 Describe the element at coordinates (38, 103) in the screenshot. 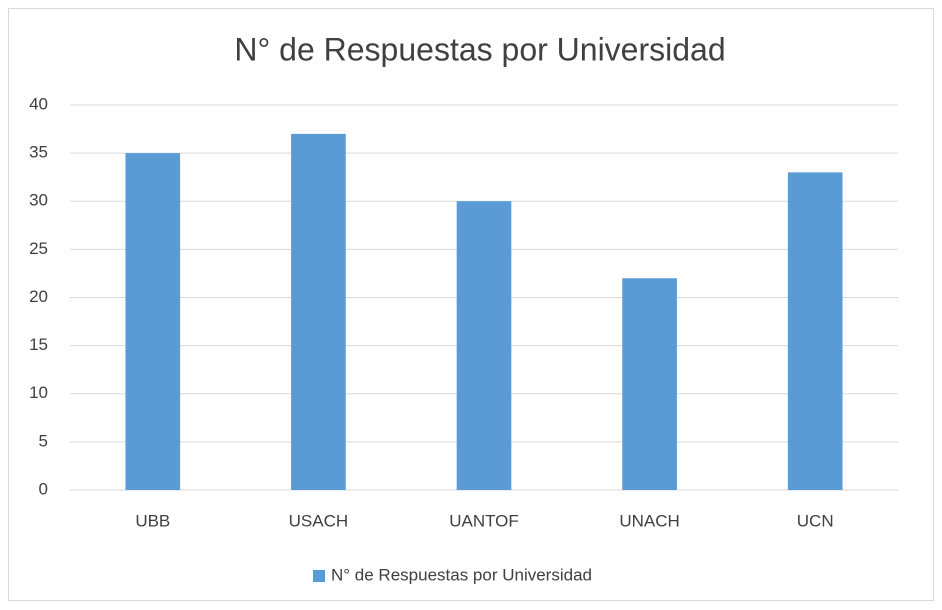

I see `y-tick-label: 40` at that location.